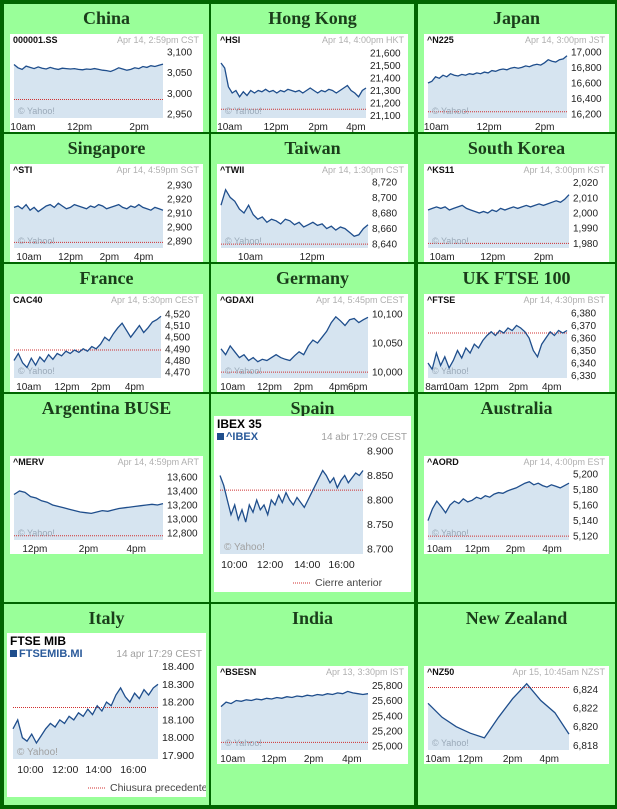 The width and height of the screenshot is (617, 809). I want to click on market-title: Singapore, so click(106, 148).